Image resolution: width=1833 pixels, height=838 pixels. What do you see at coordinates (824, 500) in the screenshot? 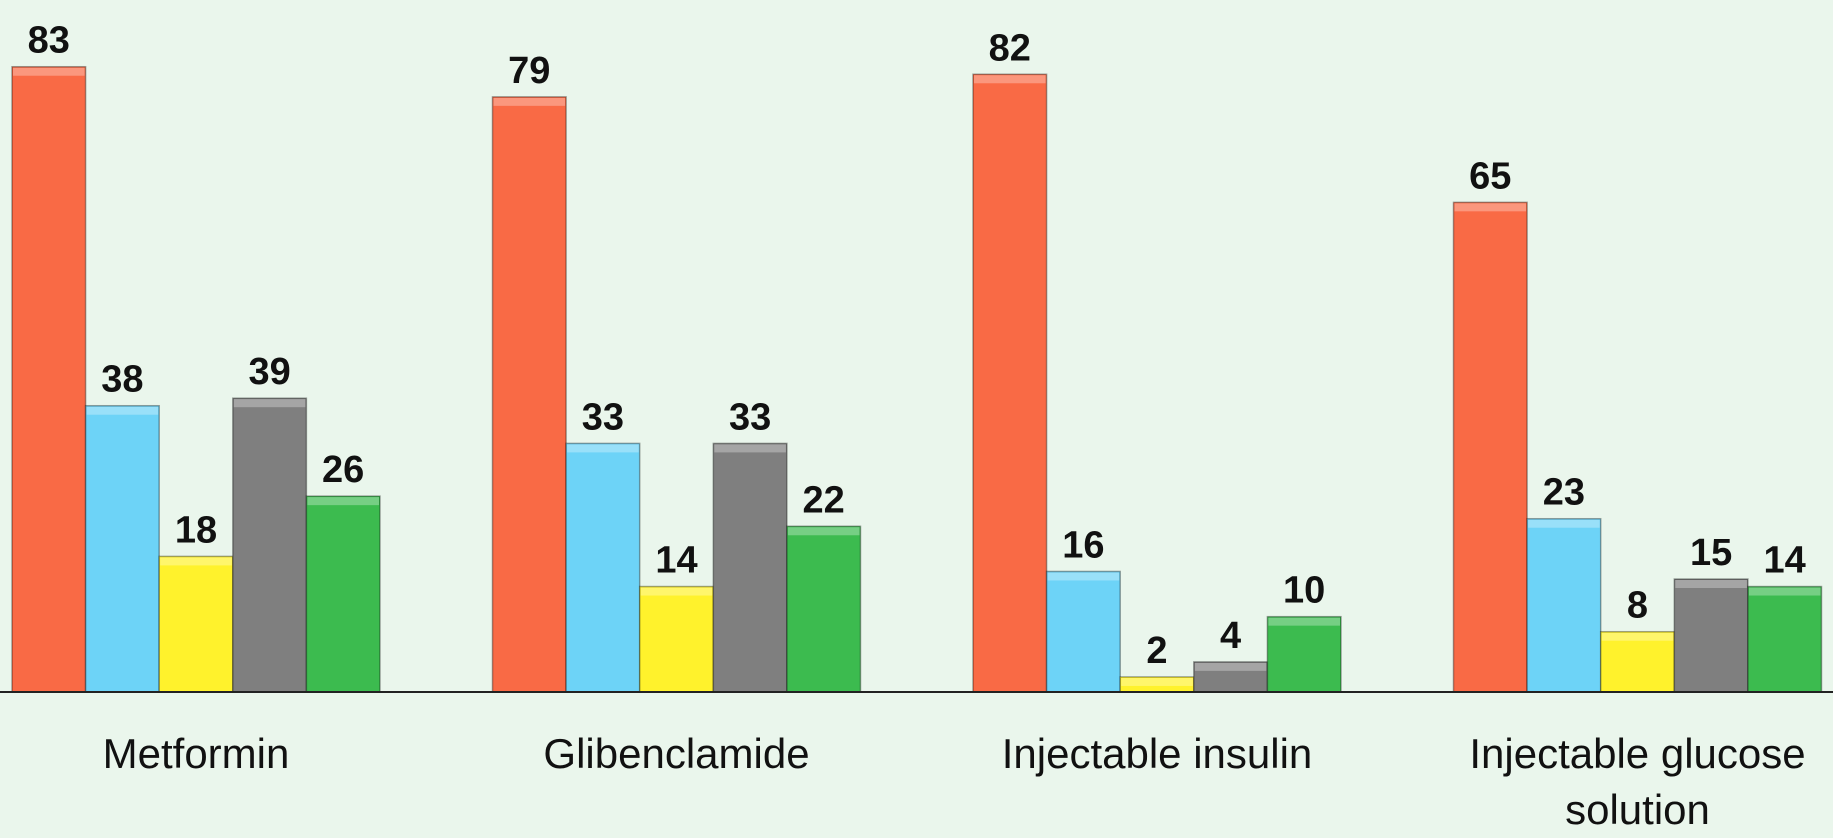
I see `value-label: 22` at bounding box center [824, 500].